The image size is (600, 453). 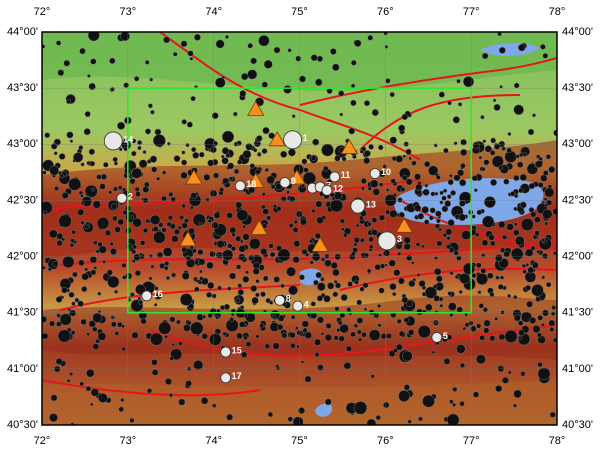 I want to click on y-tick-label: 44°00', so click(x=22, y=32).